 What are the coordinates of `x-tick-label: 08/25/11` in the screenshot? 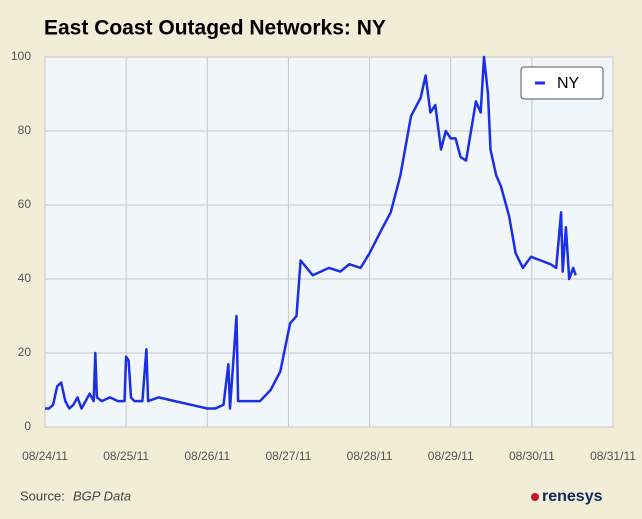 It's located at (126, 456).